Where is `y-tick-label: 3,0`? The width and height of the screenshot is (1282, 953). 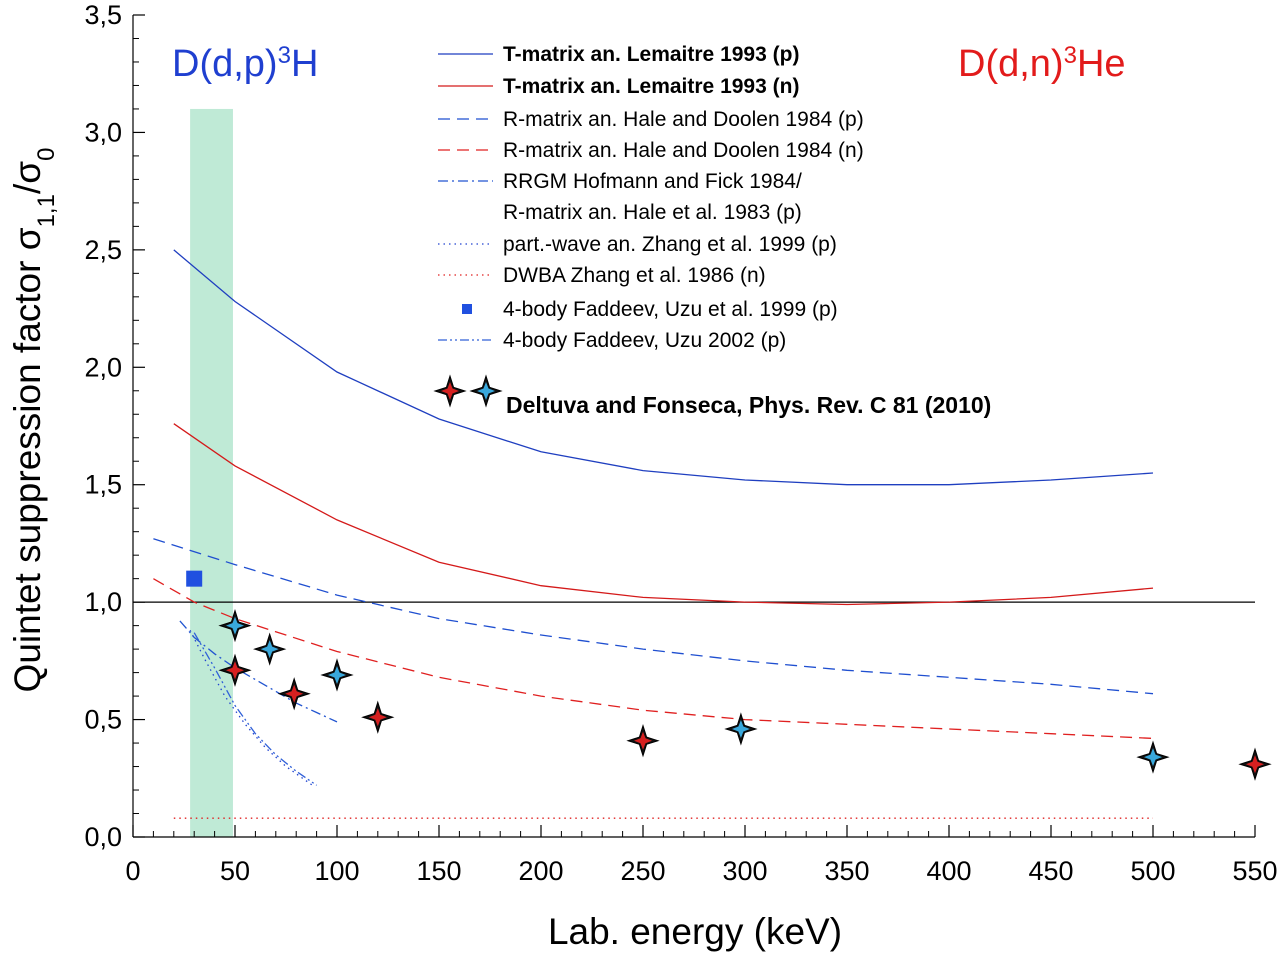 y-tick-label: 3,0 is located at coordinates (103, 132).